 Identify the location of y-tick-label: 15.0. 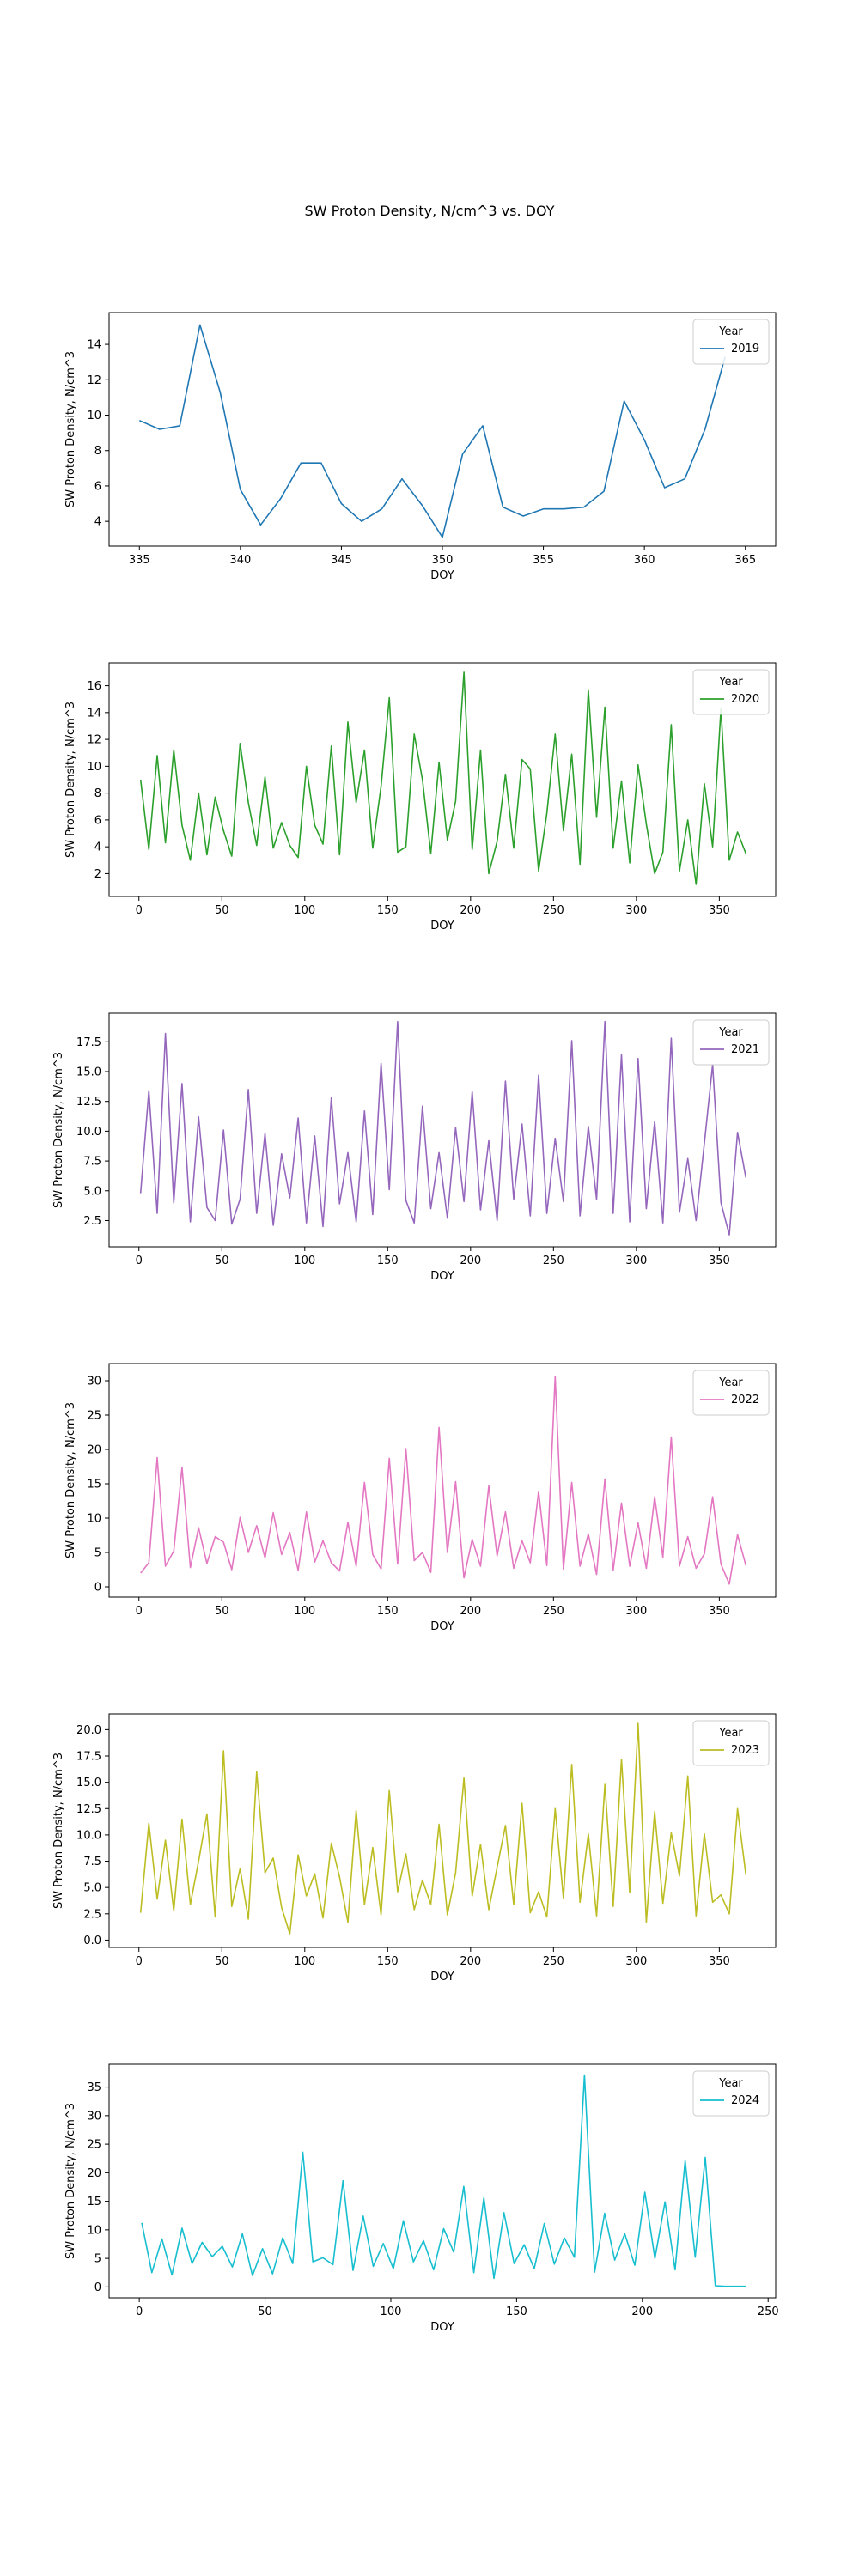
(88, 1783).